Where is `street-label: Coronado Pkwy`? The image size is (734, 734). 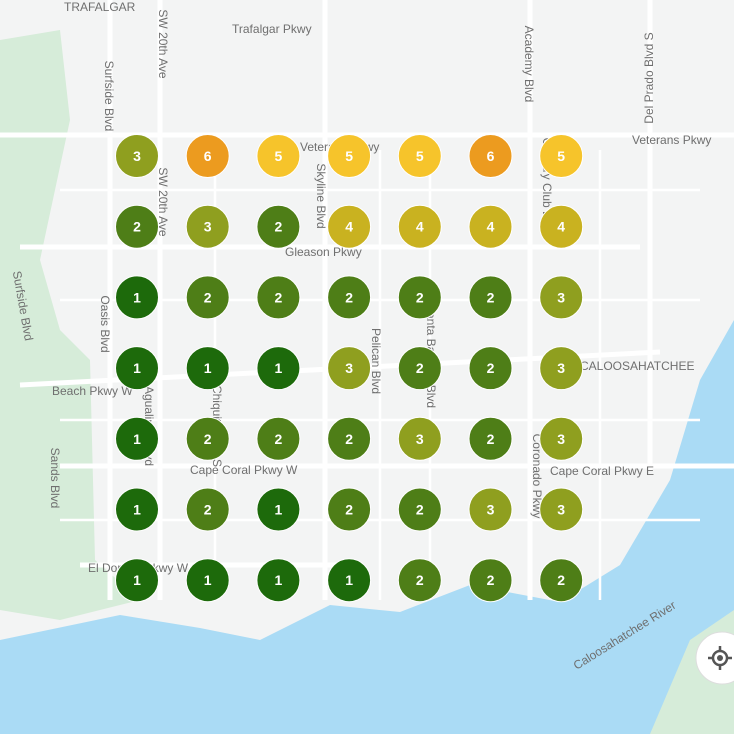
street-label: Coronado Pkwy is located at coordinates (537, 476).